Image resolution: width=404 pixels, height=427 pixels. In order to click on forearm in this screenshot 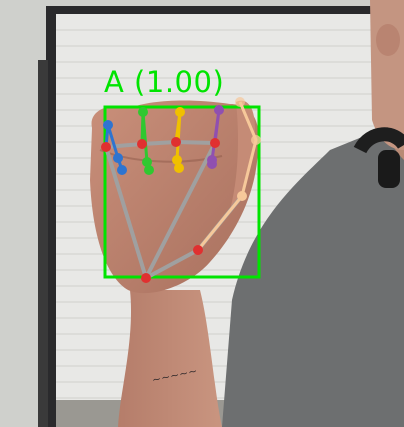, I will do `click(170, 358)`.